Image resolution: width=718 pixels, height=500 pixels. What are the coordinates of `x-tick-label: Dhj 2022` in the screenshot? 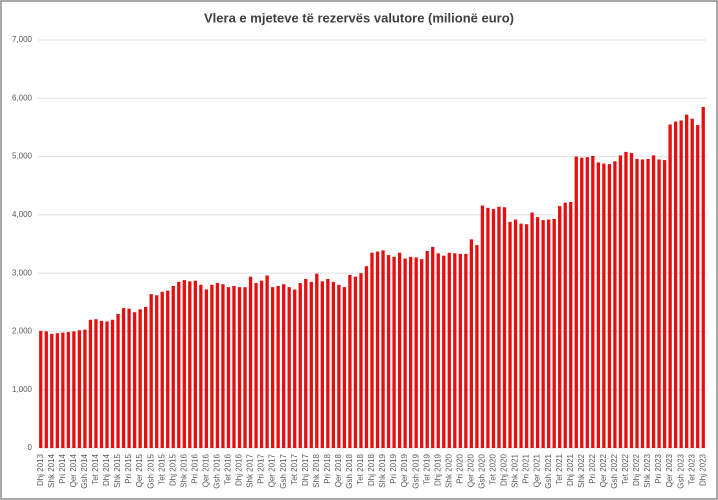 It's located at (636, 469).